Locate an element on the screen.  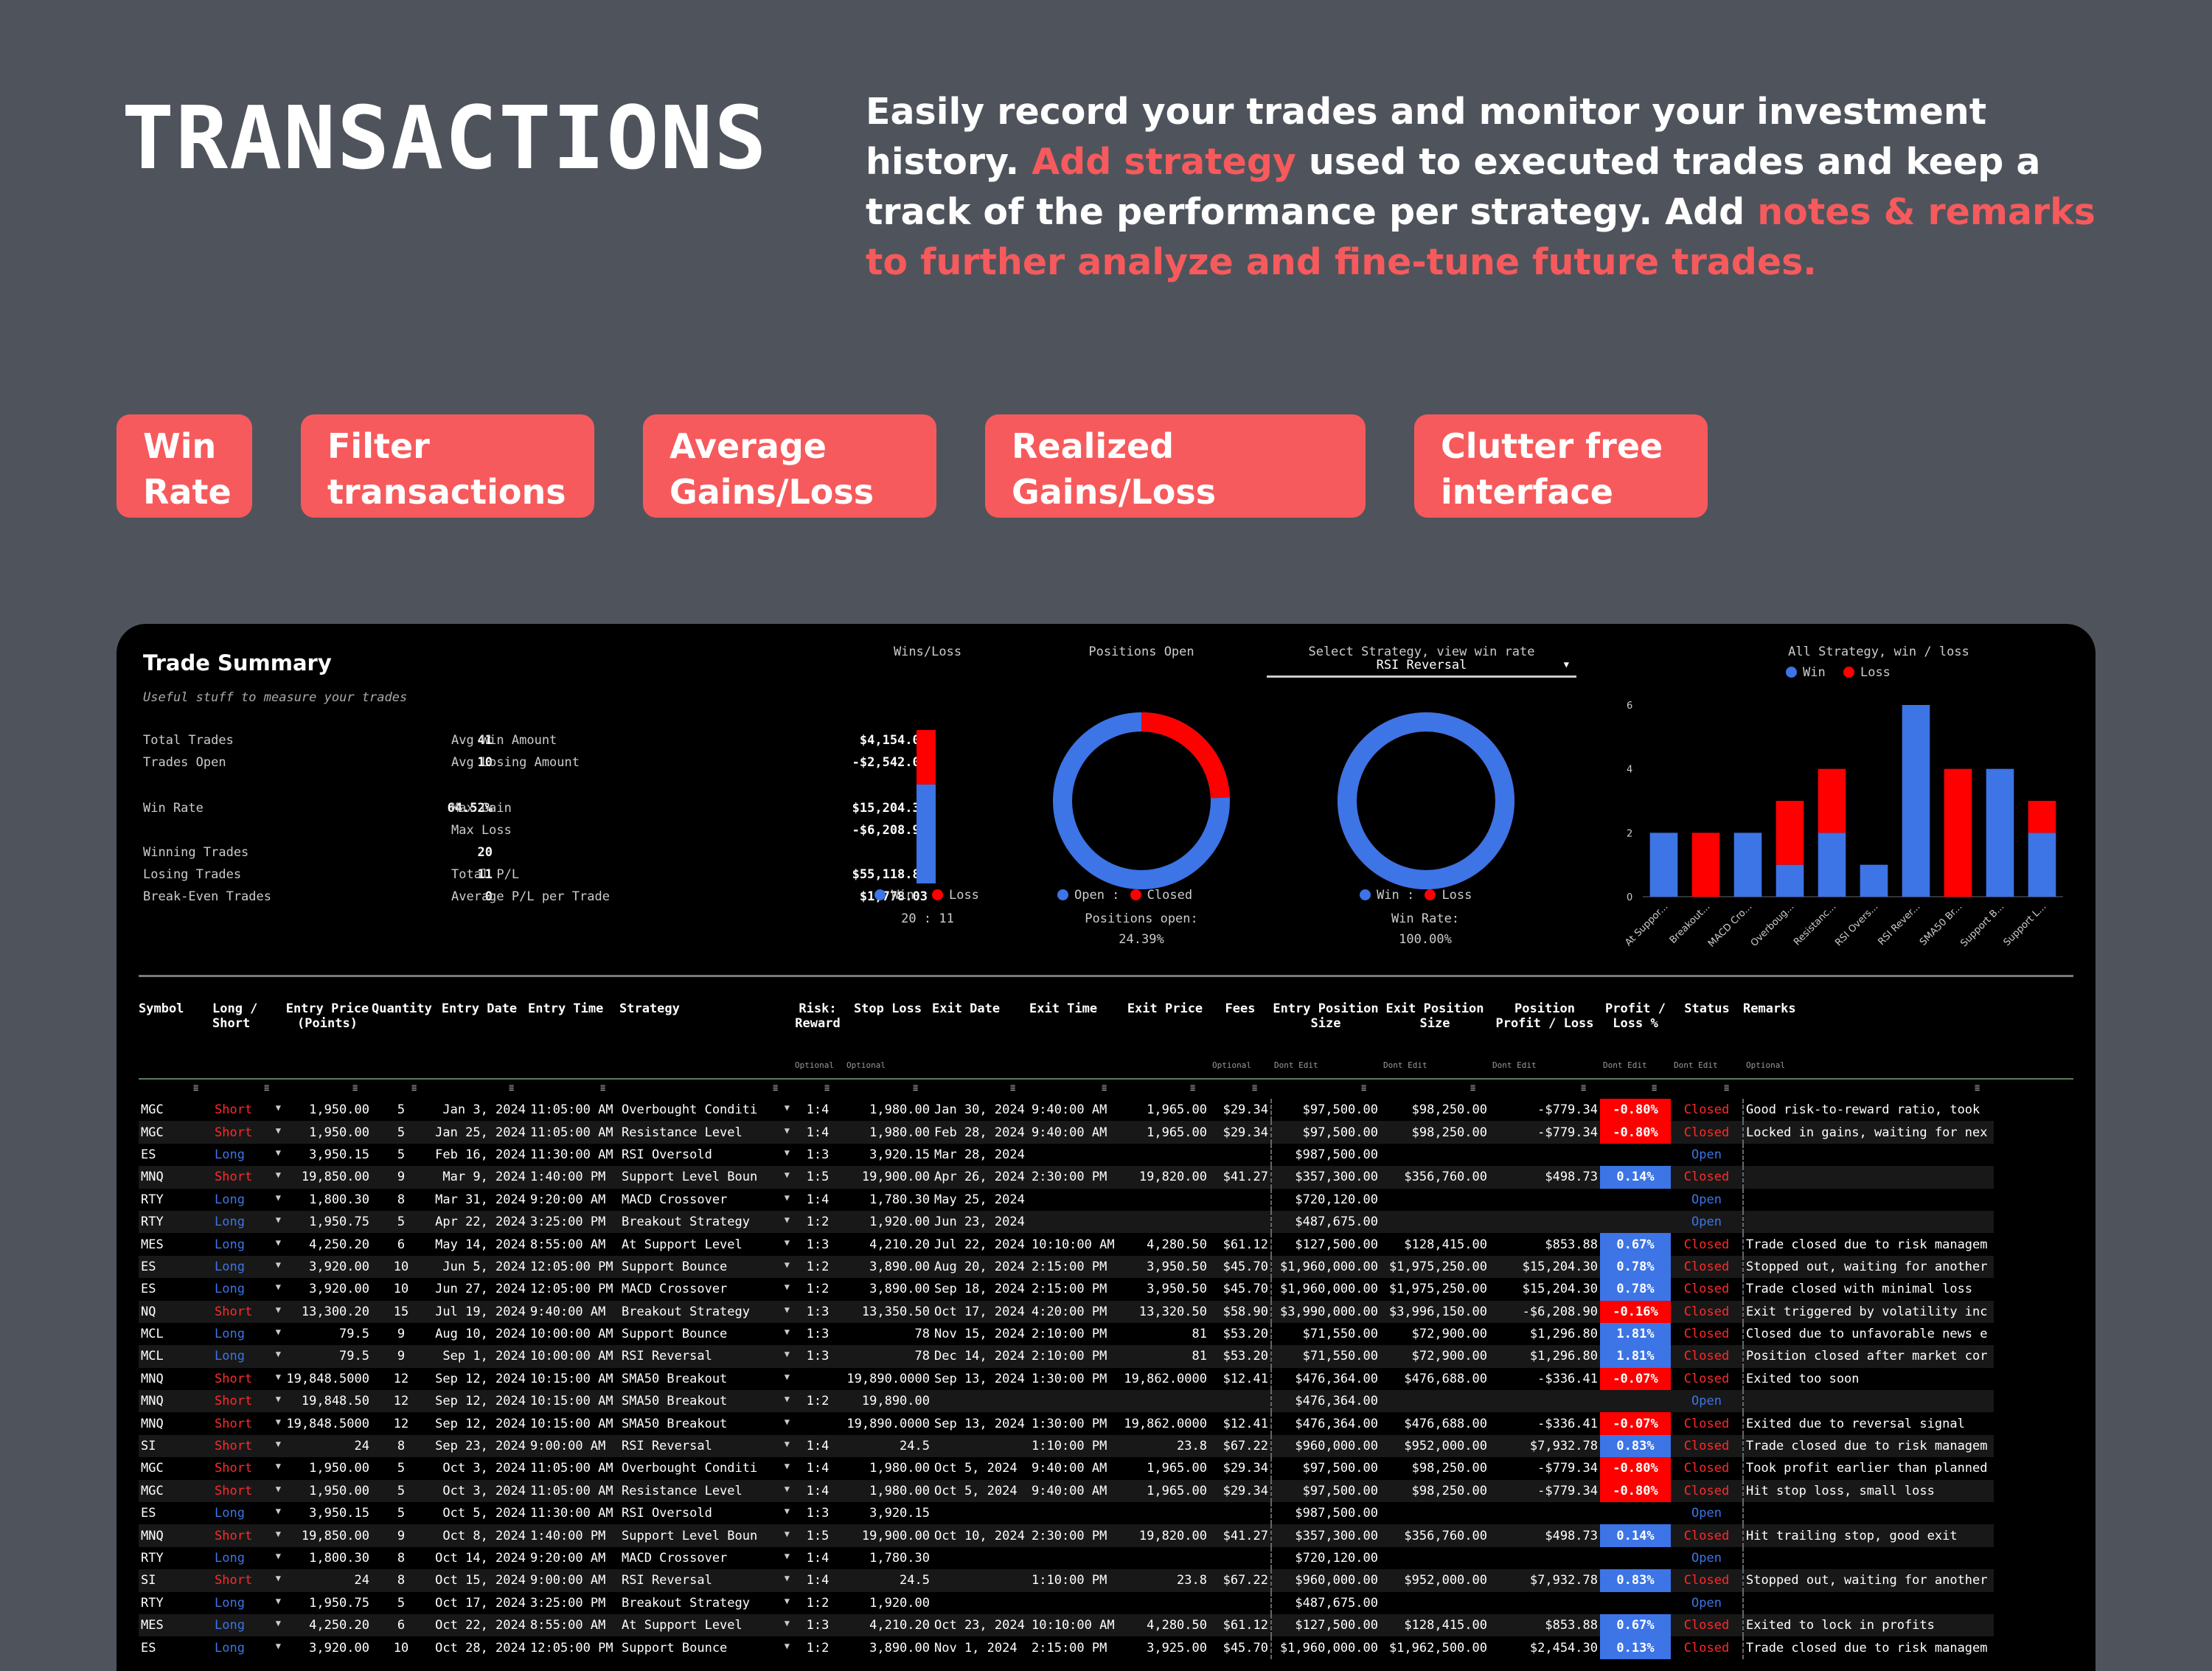
table-cell: Oct 15, 2024 is located at coordinates (479, 1580).